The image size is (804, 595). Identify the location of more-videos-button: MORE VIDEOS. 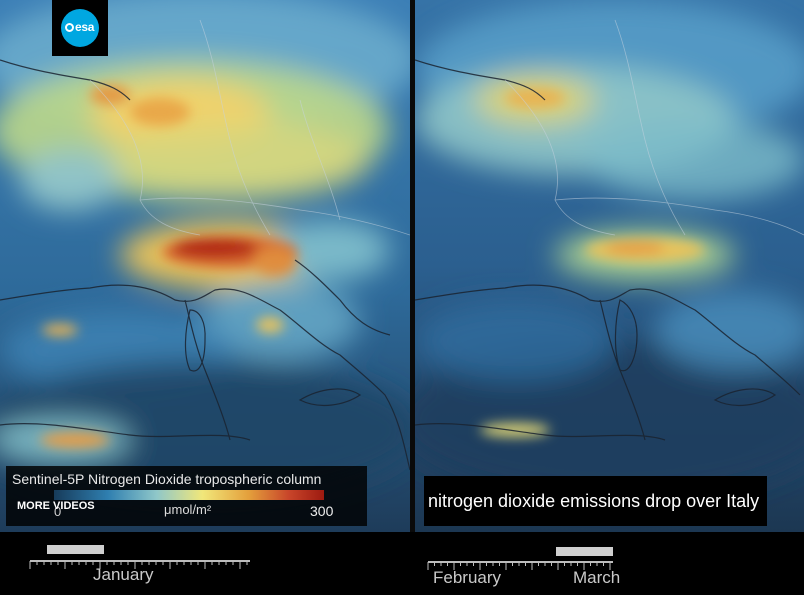
(56, 506).